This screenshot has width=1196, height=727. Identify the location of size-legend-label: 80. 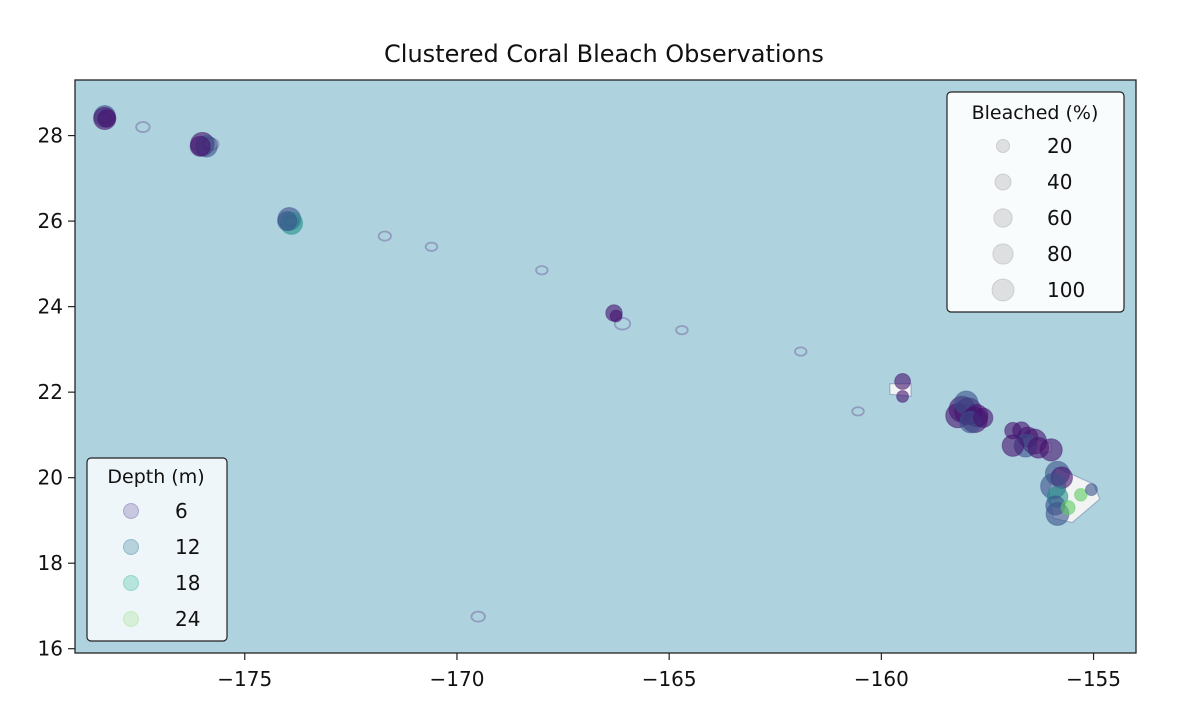
(1059, 254).